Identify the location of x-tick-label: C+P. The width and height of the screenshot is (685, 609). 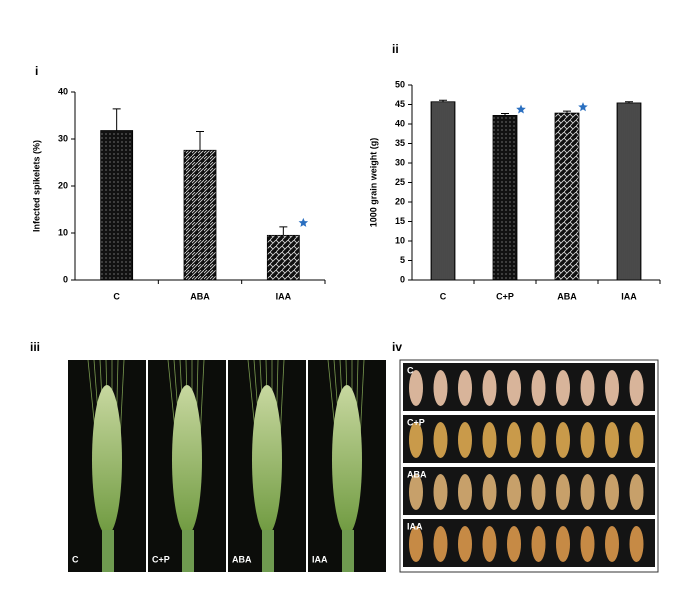
(505, 296).